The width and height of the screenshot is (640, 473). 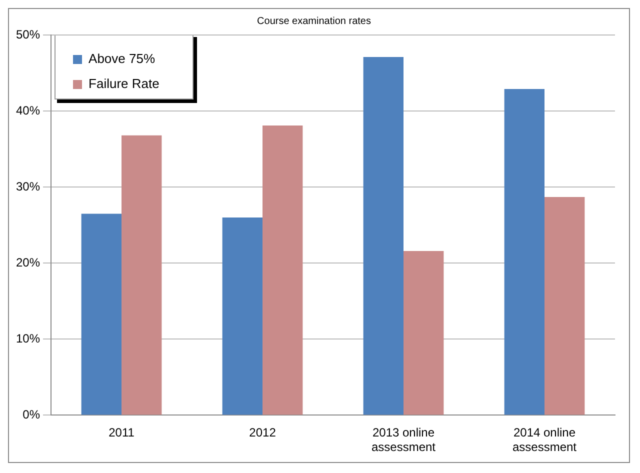 What do you see at coordinates (31, 415) in the screenshot?
I see `y-tick-label: 0%` at bounding box center [31, 415].